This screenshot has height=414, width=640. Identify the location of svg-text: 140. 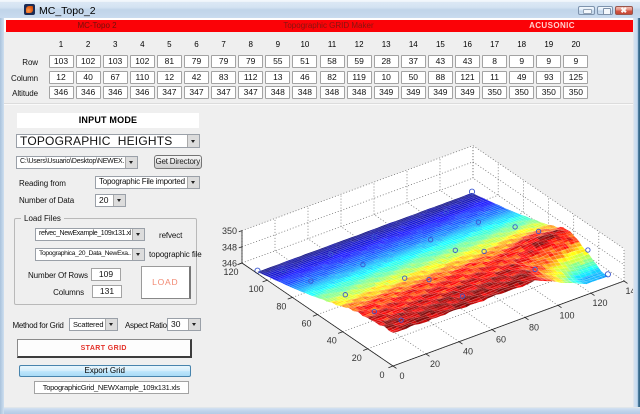
(629, 291).